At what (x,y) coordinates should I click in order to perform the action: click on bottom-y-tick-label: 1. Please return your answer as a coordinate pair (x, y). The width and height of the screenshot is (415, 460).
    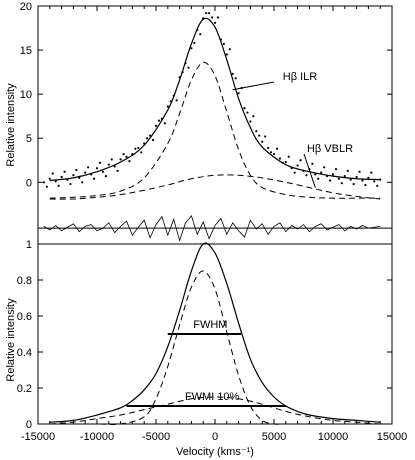
    Looking at the image, I should click on (29, 245).